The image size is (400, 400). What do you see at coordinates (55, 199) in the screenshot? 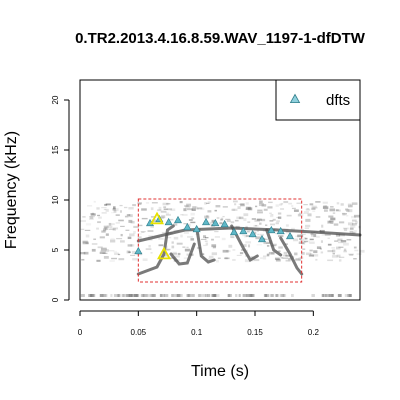
I see `y-tick-label: 10` at bounding box center [55, 199].